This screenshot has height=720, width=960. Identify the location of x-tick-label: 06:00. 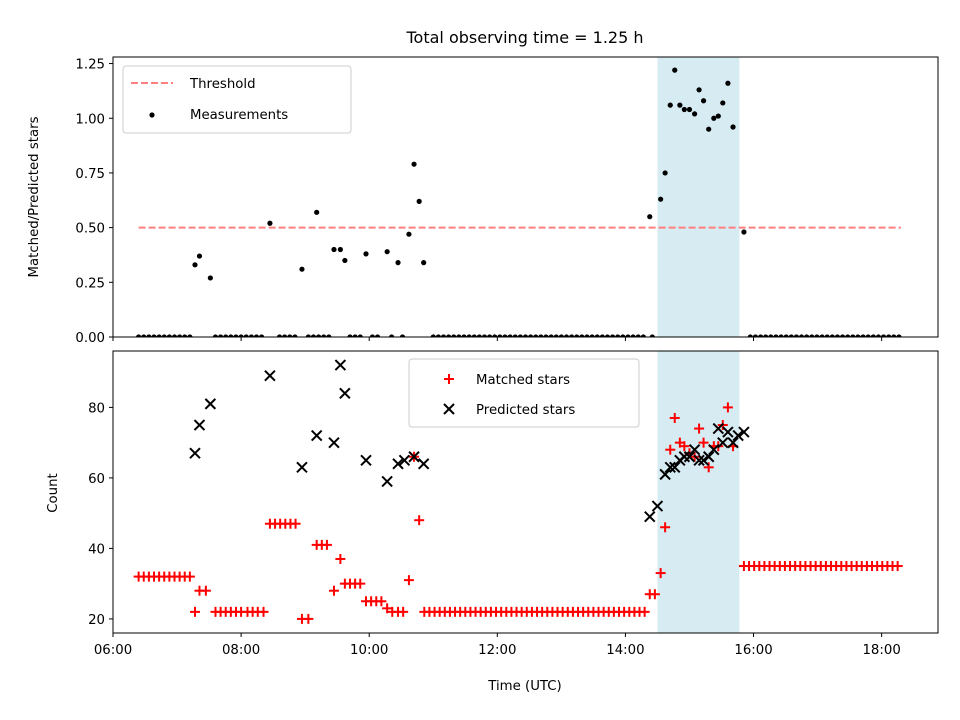
(113, 650).